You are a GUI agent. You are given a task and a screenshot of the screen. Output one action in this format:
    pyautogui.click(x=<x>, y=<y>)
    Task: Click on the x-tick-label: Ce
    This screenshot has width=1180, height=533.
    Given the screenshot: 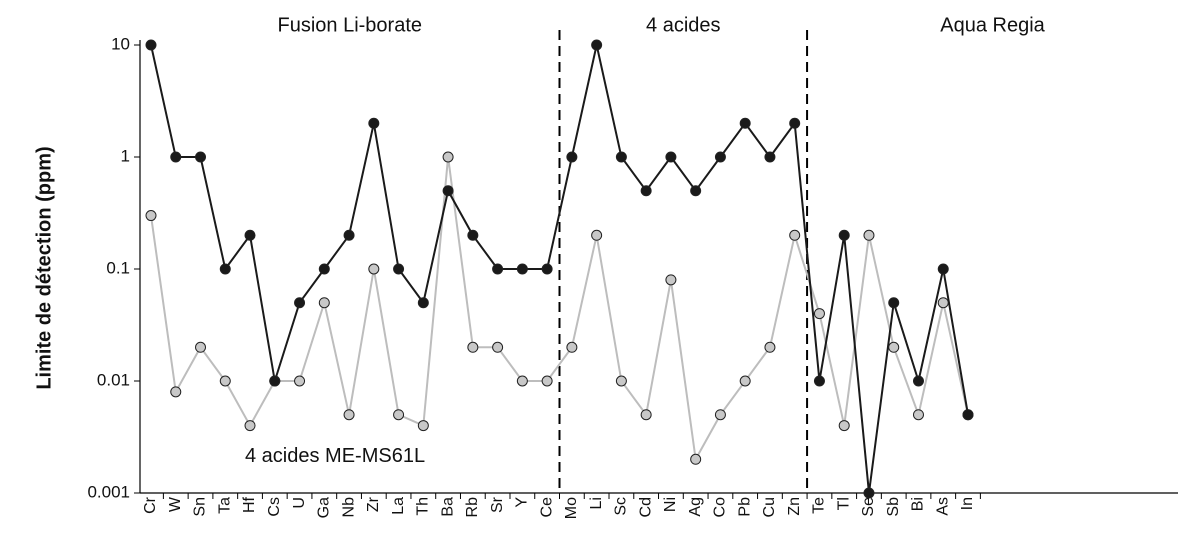 What is the action you would take?
    pyautogui.click(x=546, y=507)
    